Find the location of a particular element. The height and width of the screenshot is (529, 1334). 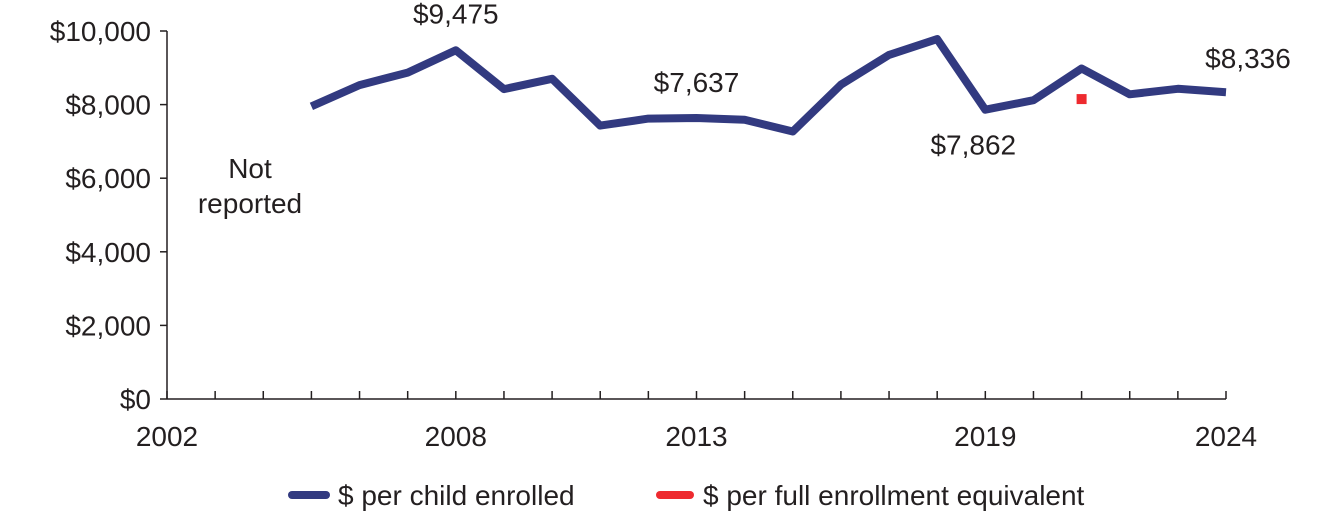

data-label: $7,862 is located at coordinates (973, 145).